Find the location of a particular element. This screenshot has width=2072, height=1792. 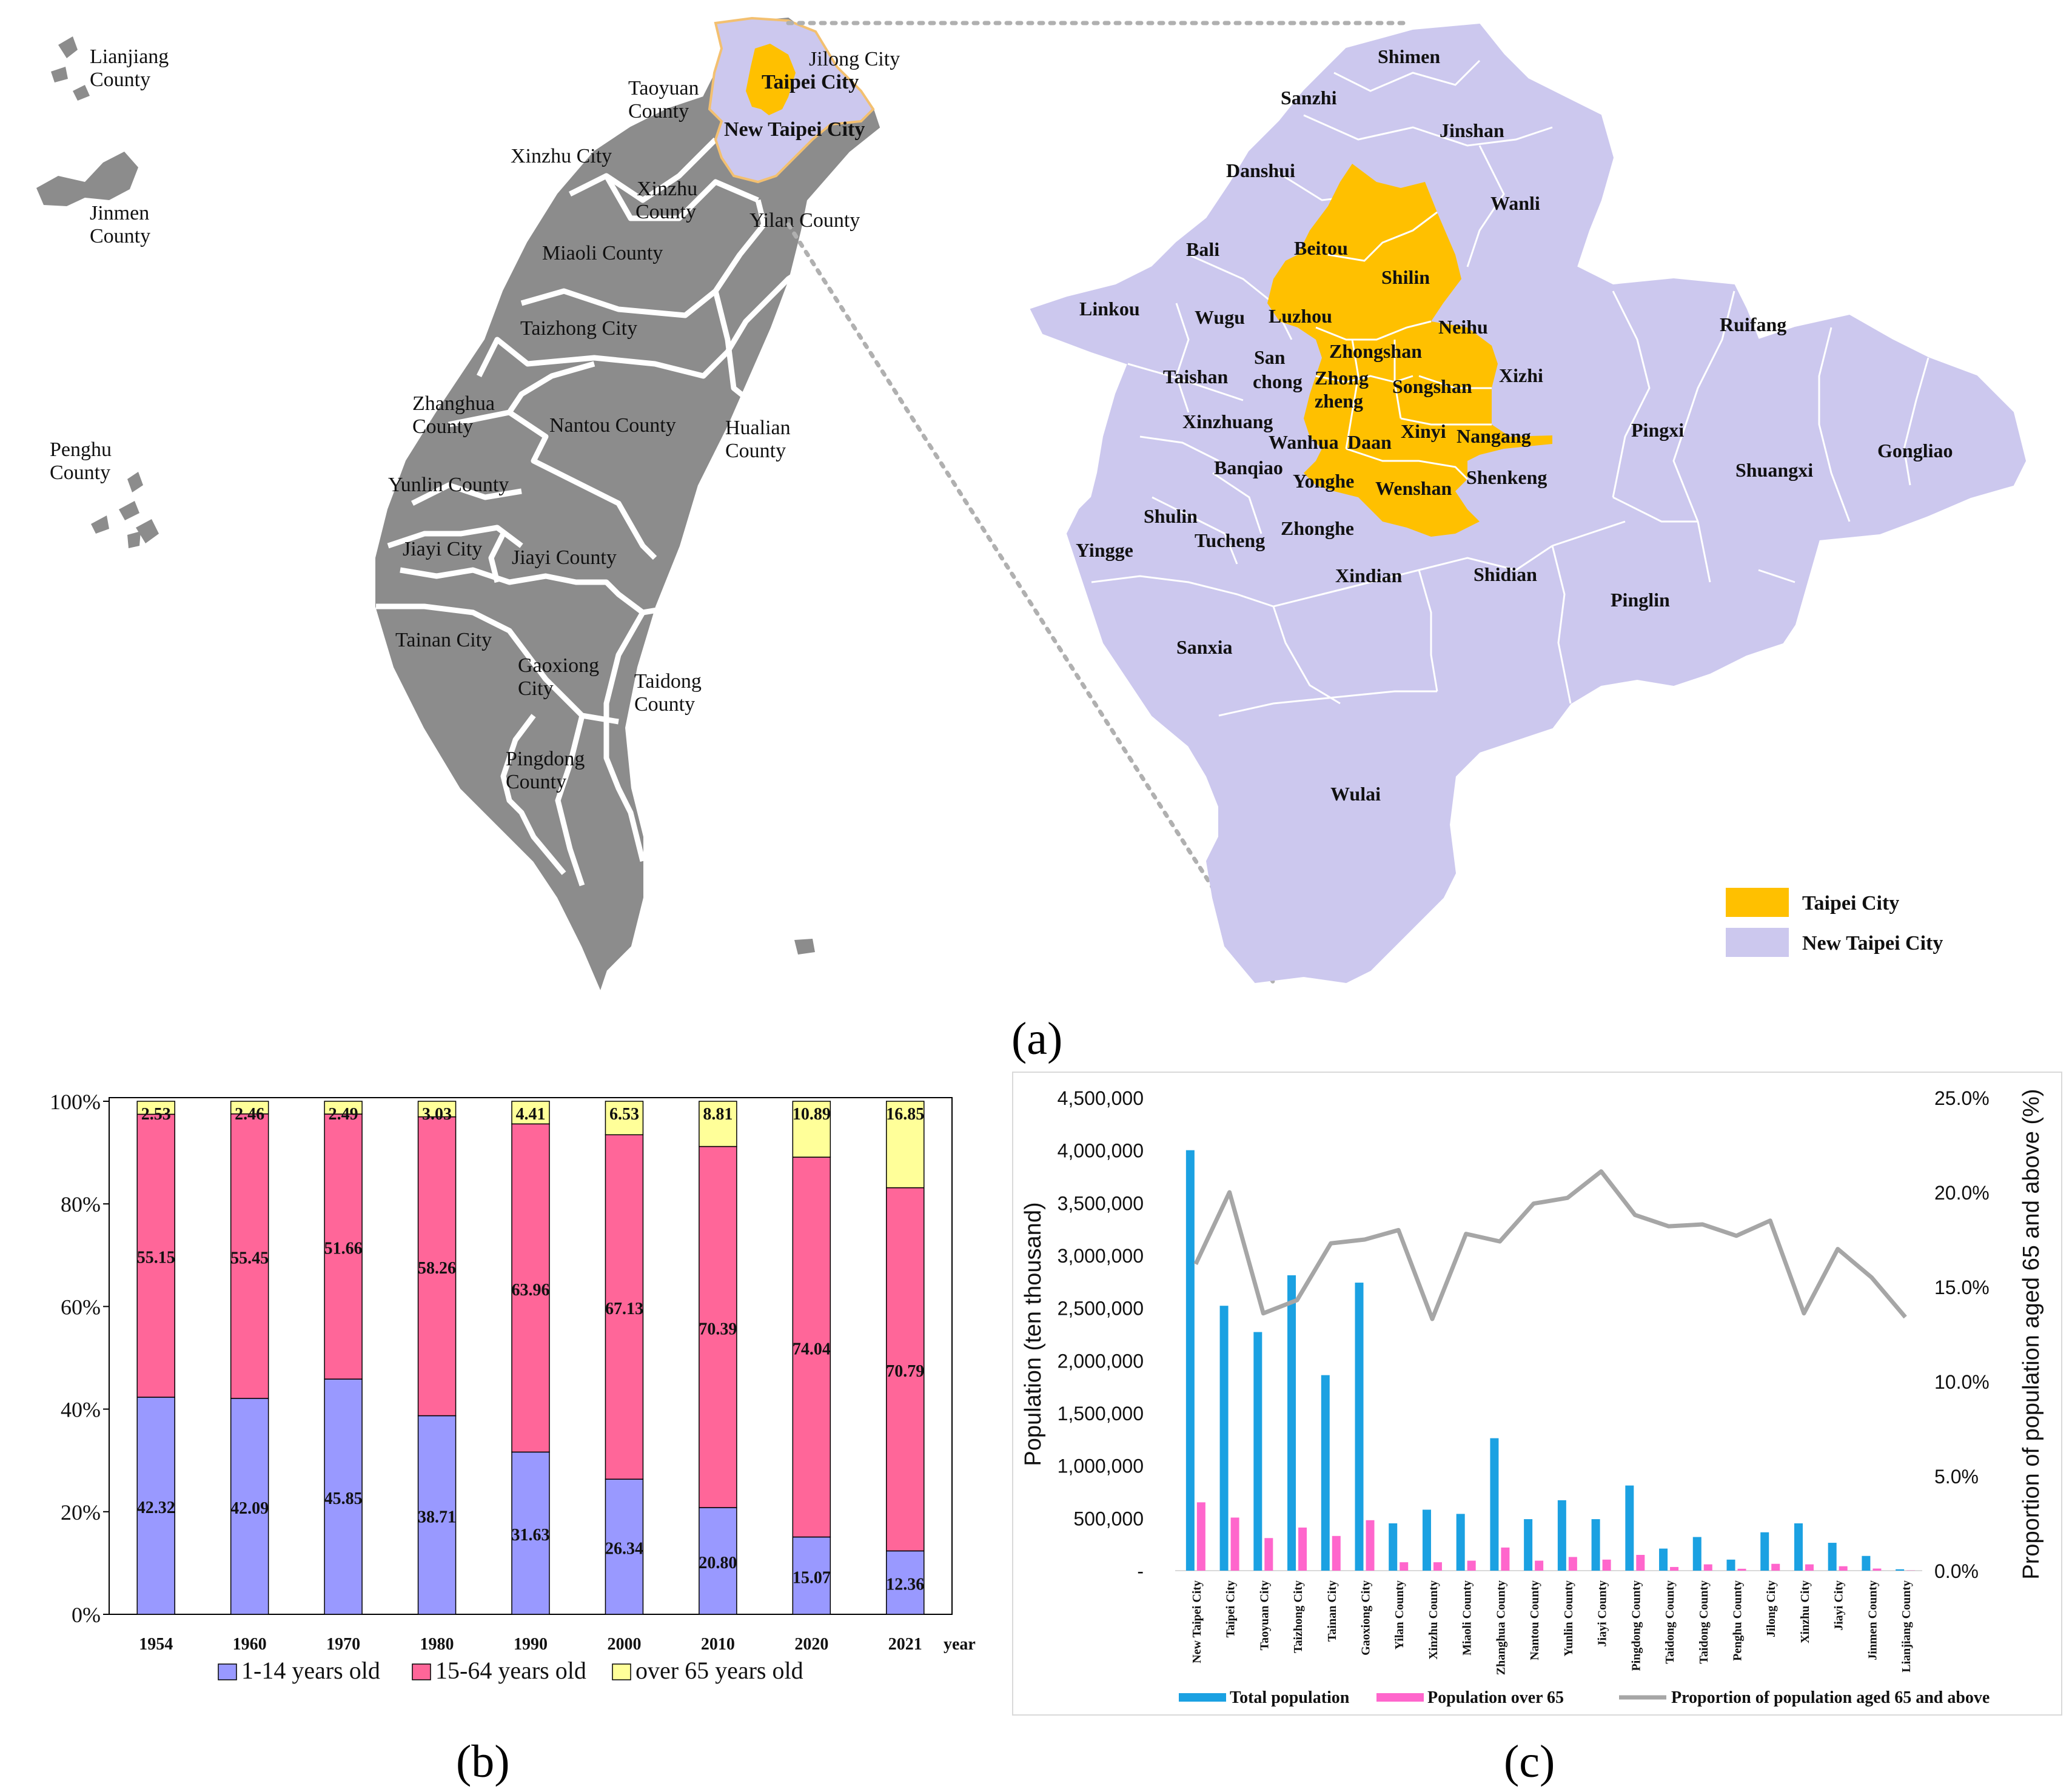

label-banqiao: Banqiao is located at coordinates (1248, 468).